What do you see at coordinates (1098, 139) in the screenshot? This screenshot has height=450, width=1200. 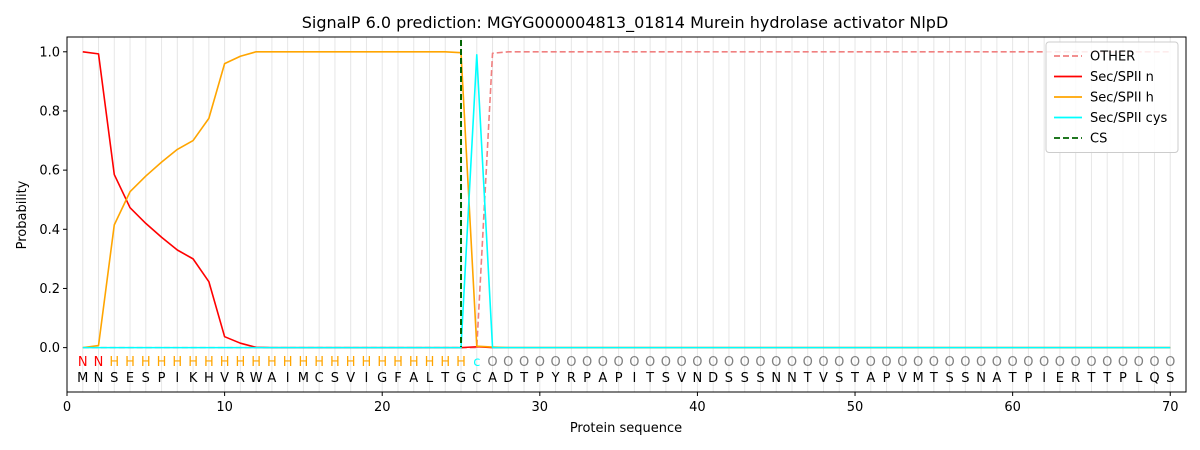 I see `legend-label: CS` at bounding box center [1098, 139].